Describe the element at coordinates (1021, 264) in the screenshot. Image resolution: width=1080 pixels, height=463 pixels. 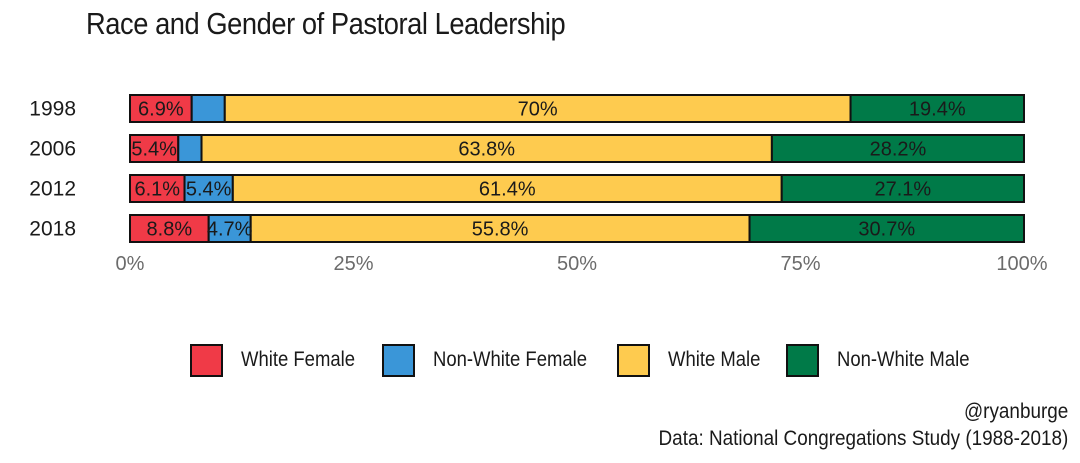
I see `x-tick-label: 100%` at that location.